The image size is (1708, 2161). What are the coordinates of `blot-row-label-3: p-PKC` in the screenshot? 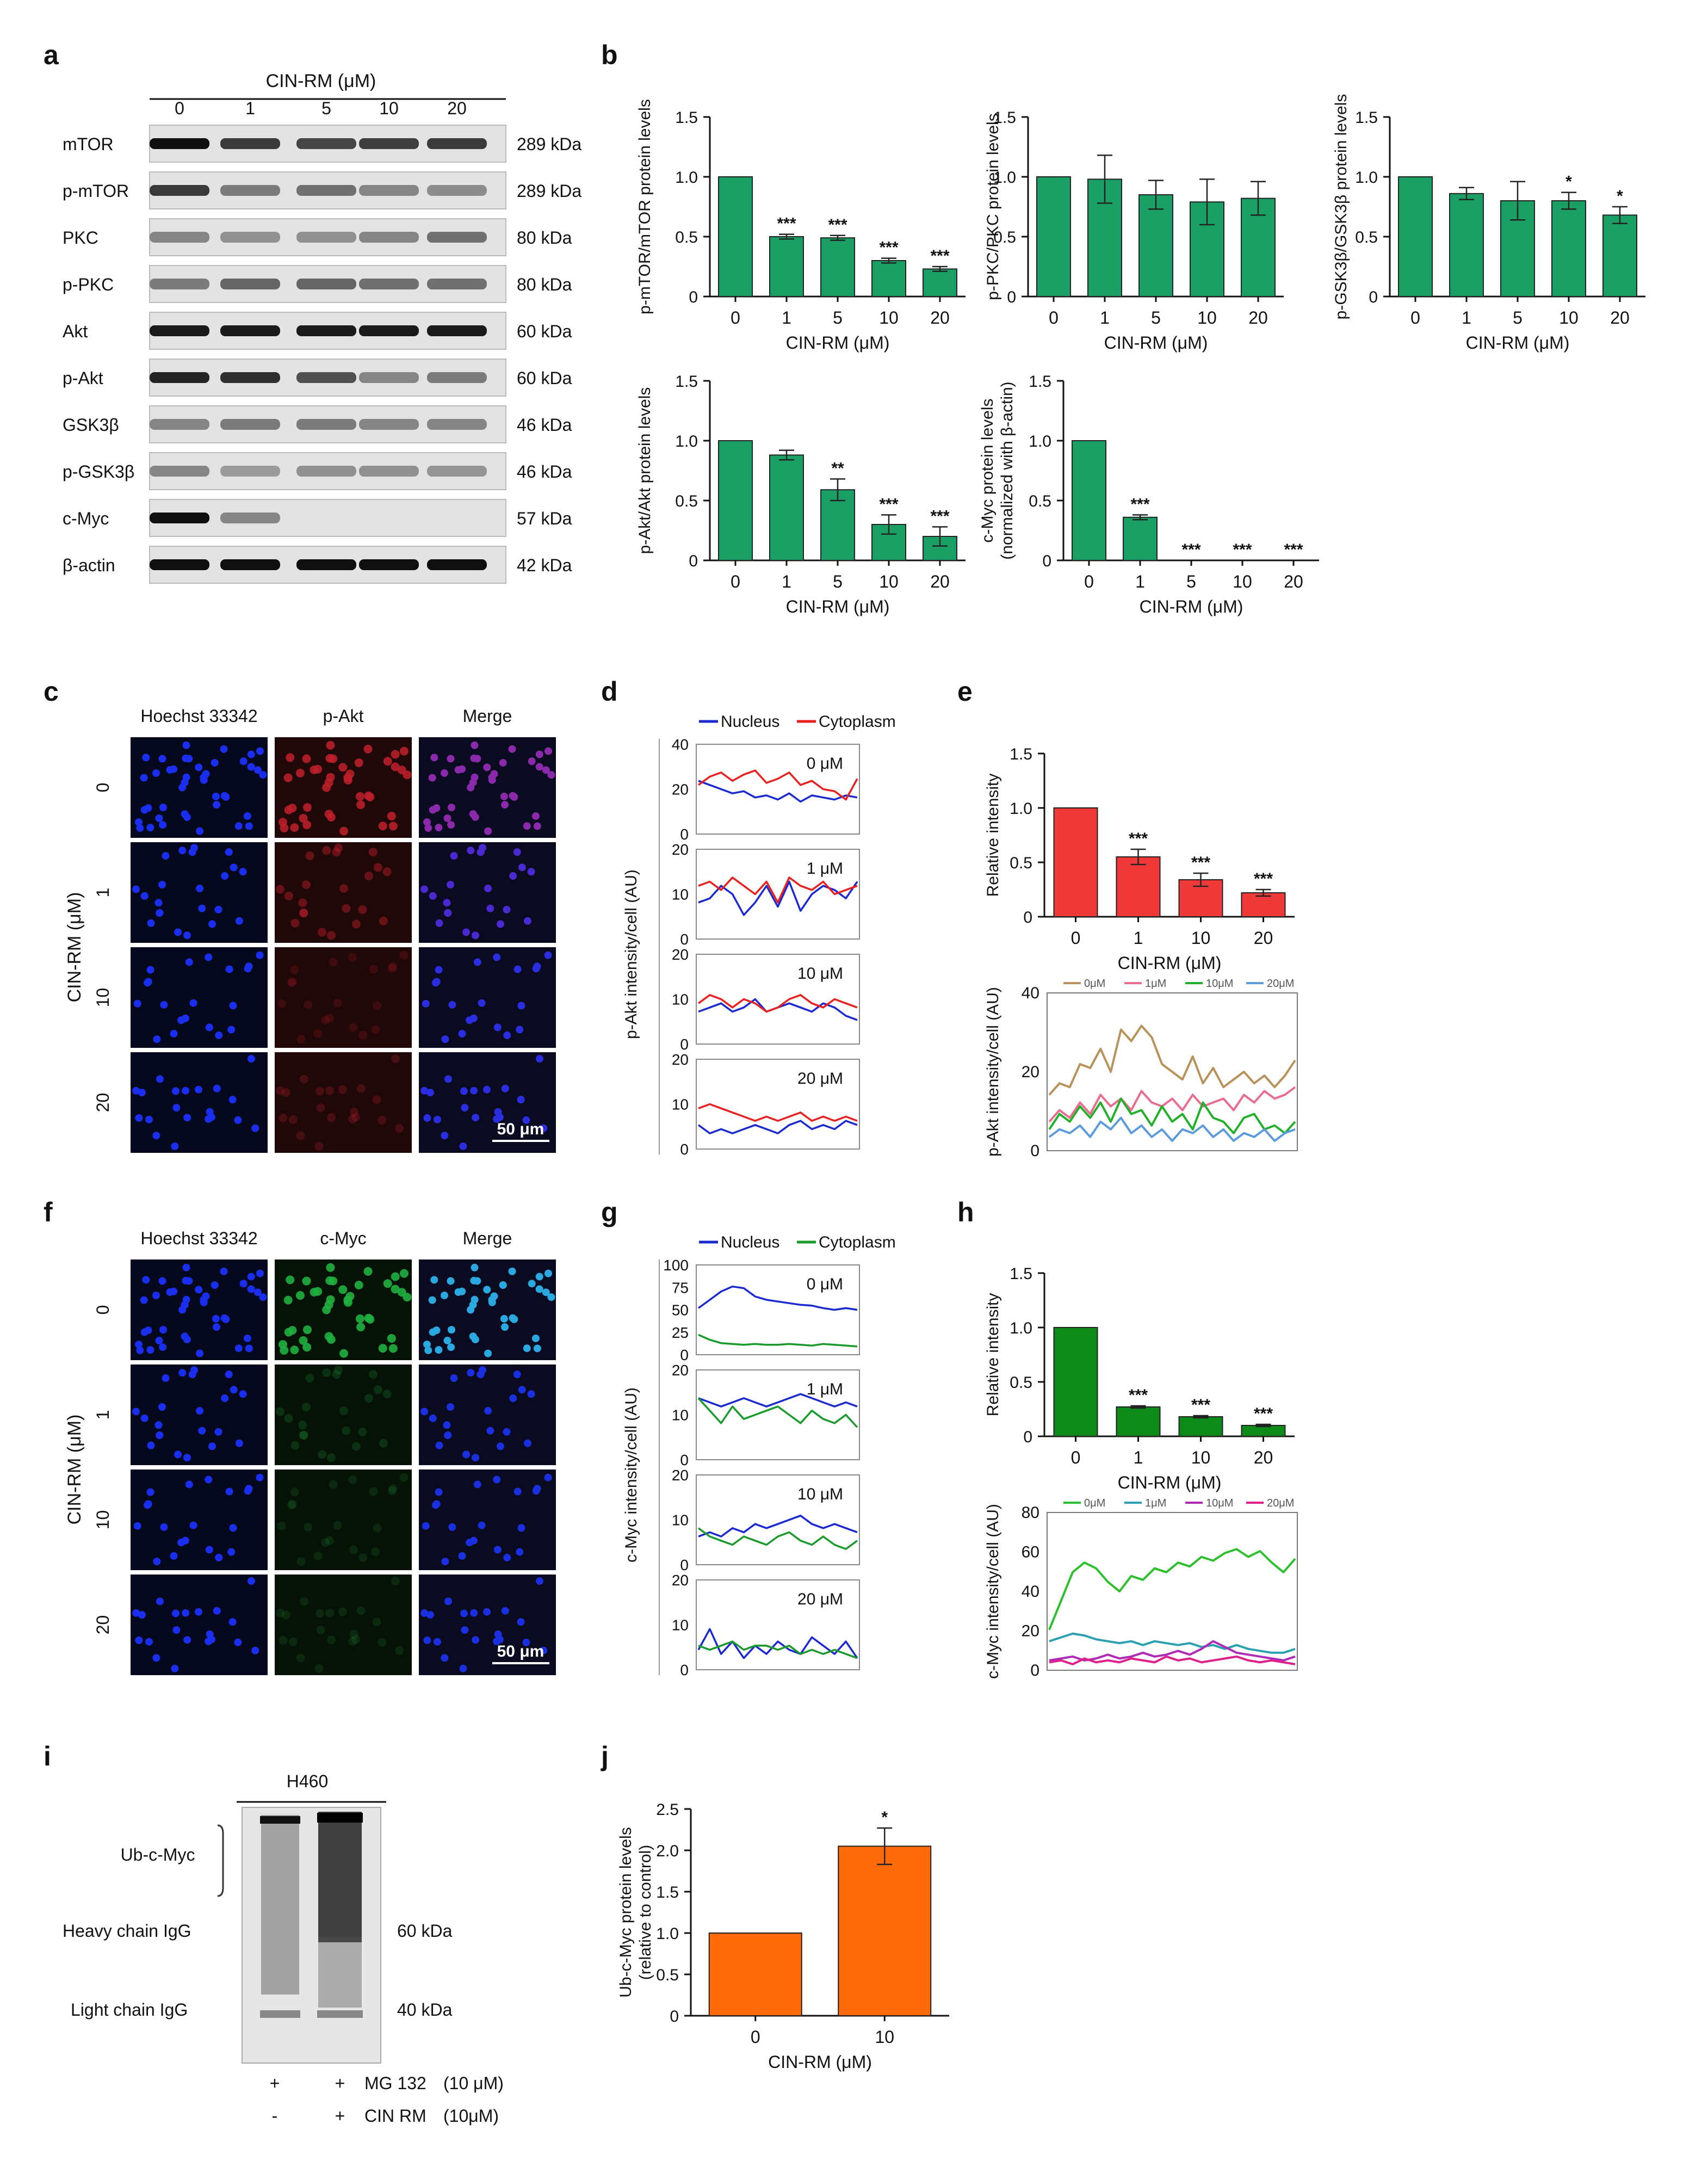 It's located at (88, 284).